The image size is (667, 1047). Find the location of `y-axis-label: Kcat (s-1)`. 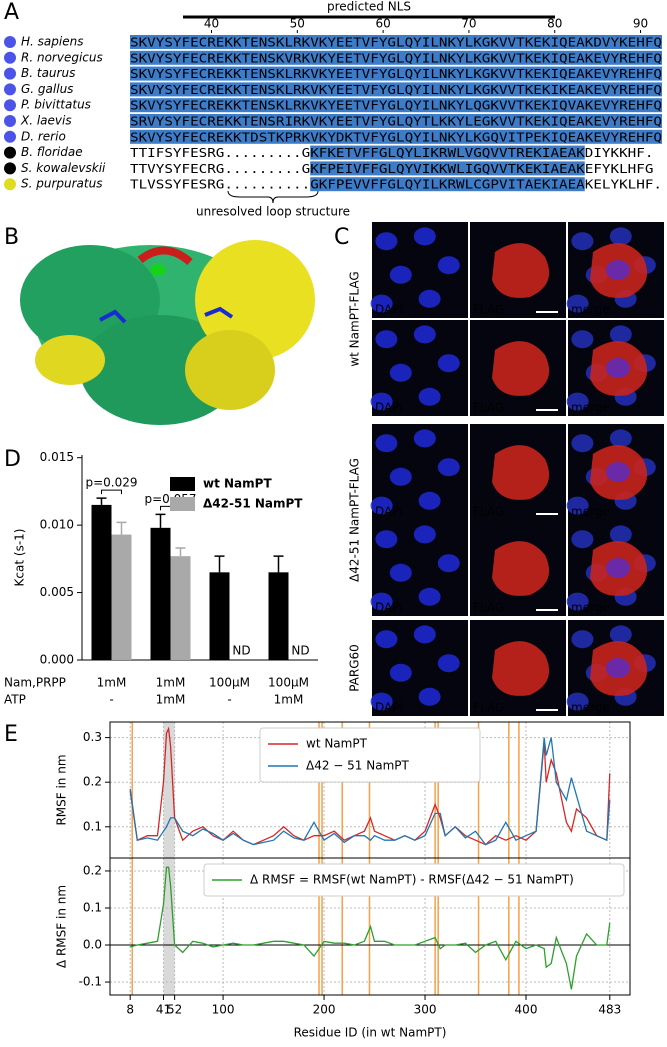

y-axis-label: Kcat (s-1) is located at coordinates (20, 558).